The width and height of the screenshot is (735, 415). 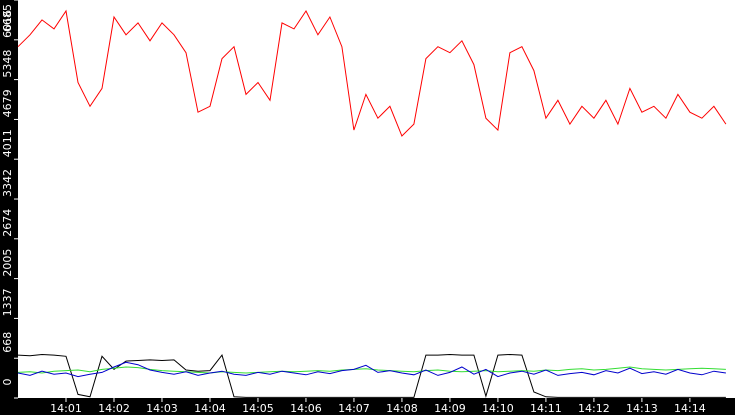 I want to click on y-tick-label: 2674, so click(x=7, y=223).